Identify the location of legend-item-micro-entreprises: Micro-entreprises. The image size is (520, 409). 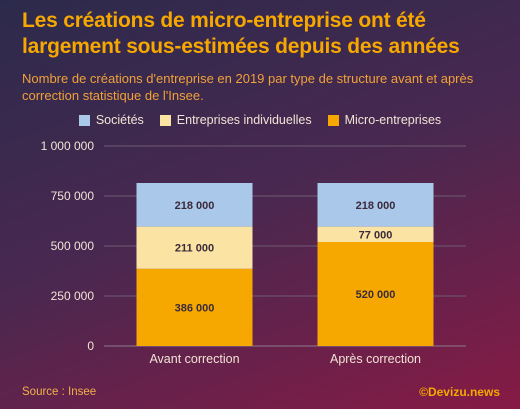
(384, 120).